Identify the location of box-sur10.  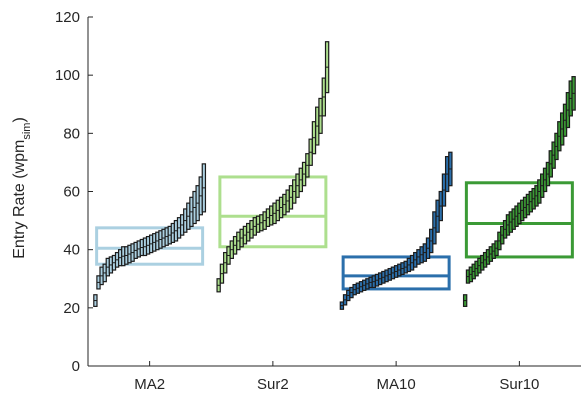
(519, 220).